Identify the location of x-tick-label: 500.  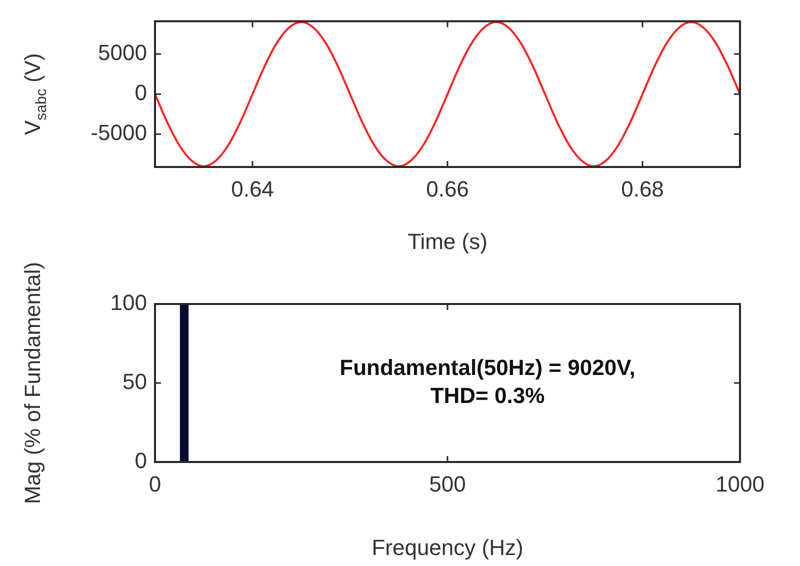
(447, 483).